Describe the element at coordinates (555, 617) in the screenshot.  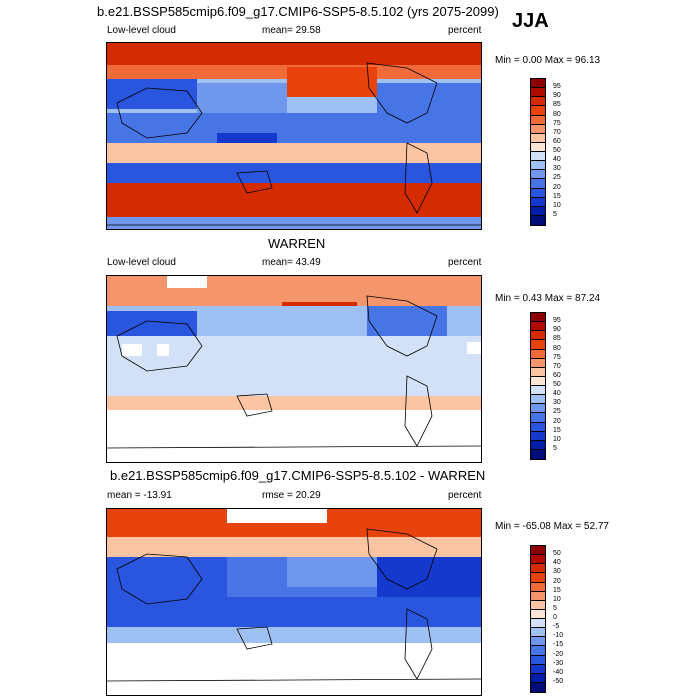
I see `colorbar-tick-label: 0` at that location.